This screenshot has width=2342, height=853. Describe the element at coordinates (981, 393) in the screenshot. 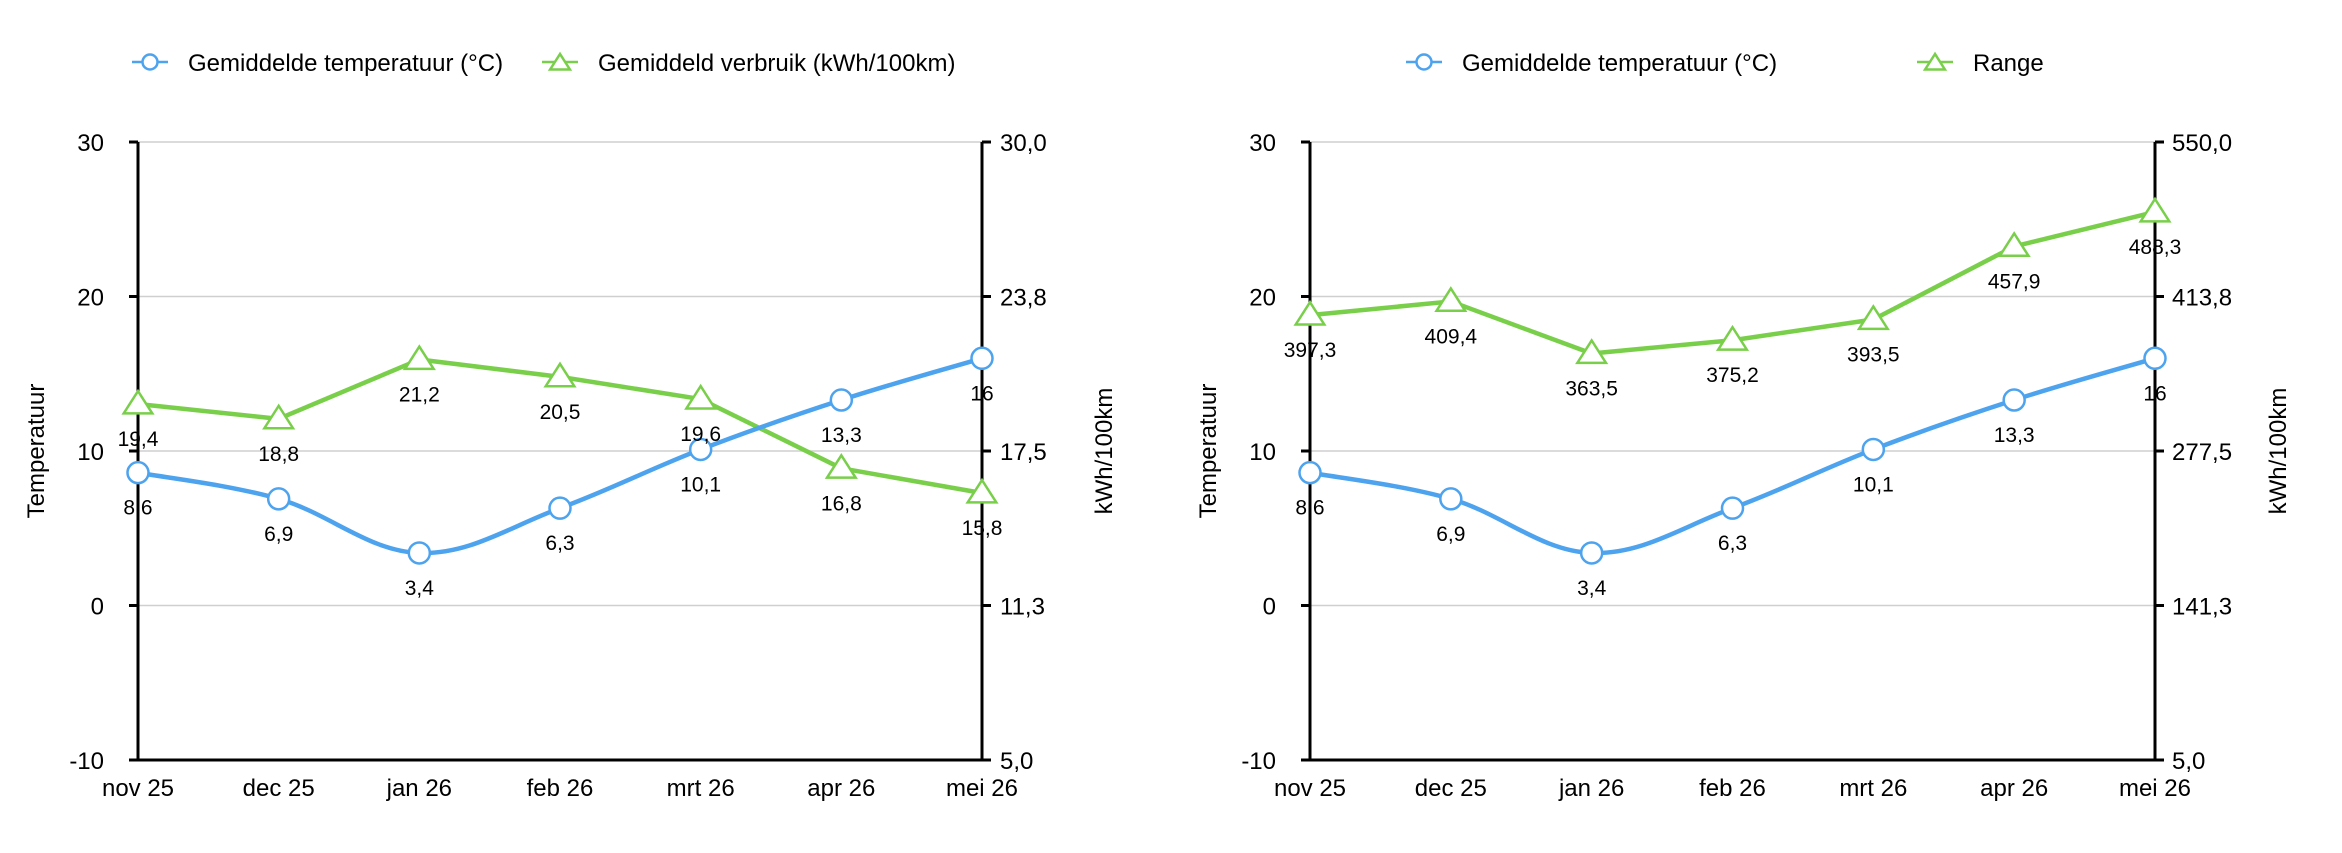

I see `data-label: 16` at that location.